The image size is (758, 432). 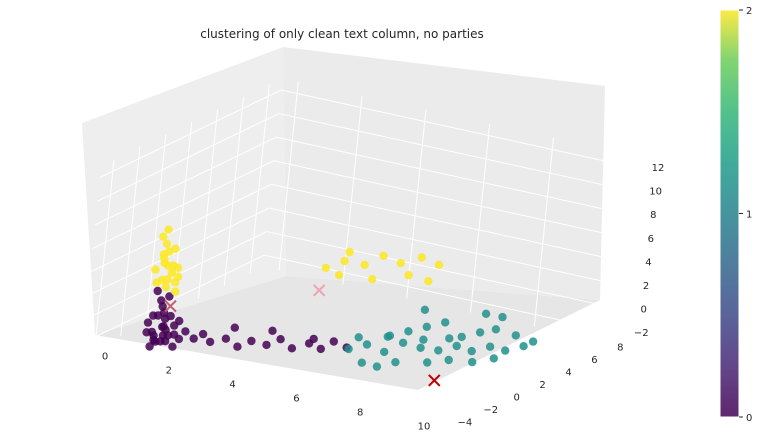 What do you see at coordinates (749, 418) in the screenshot?
I see `colorbar-tick-label: 0` at bounding box center [749, 418].